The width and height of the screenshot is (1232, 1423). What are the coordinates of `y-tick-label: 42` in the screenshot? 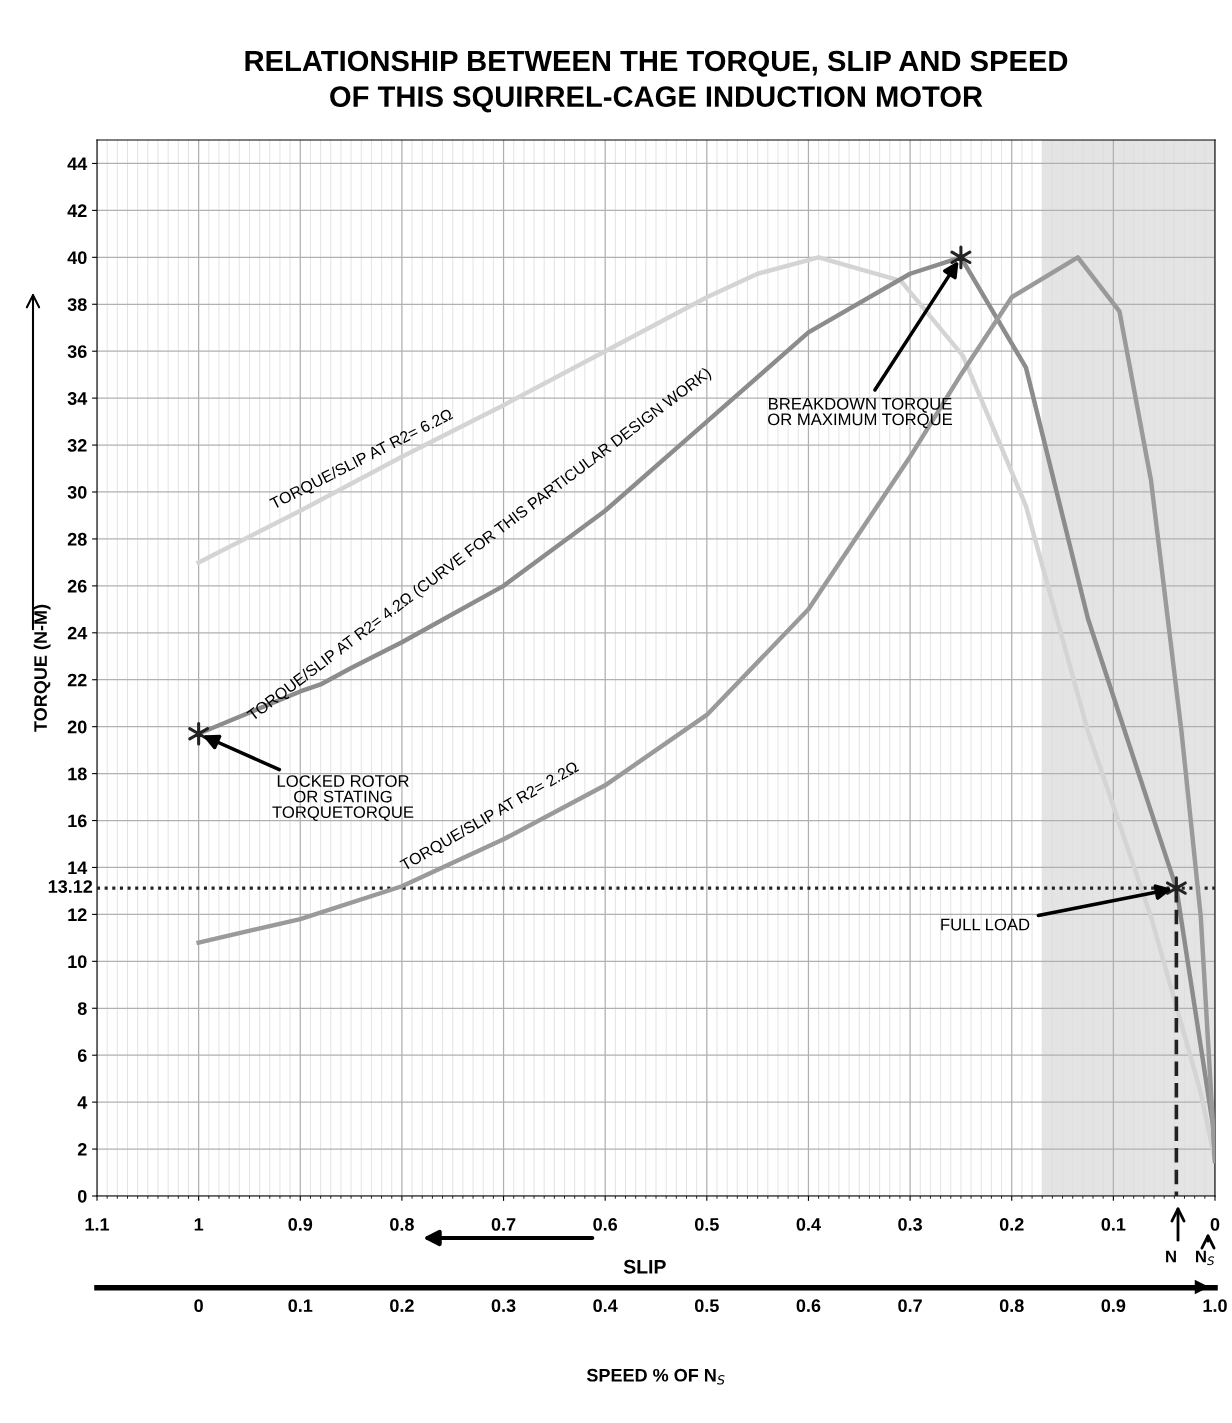 It's located at (77, 210).